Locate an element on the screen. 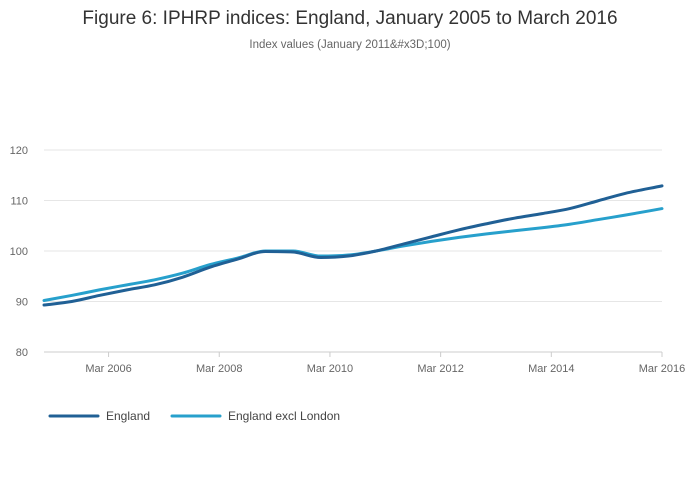 This screenshot has height=502, width=700. y-axis: 80 90 100 110 120 is located at coordinates (19, 252).